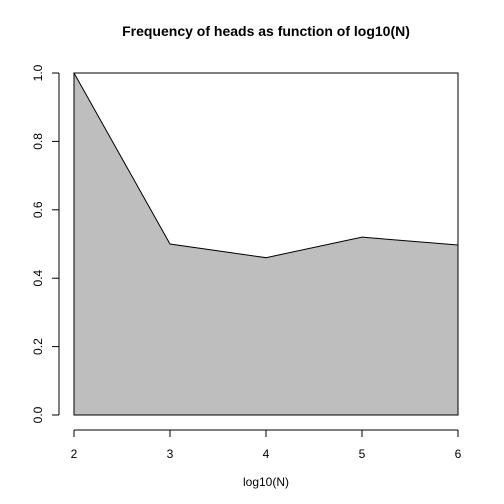 The image size is (504, 504). Describe the element at coordinates (266, 454) in the screenshot. I see `x-tick-label: 4` at that location.